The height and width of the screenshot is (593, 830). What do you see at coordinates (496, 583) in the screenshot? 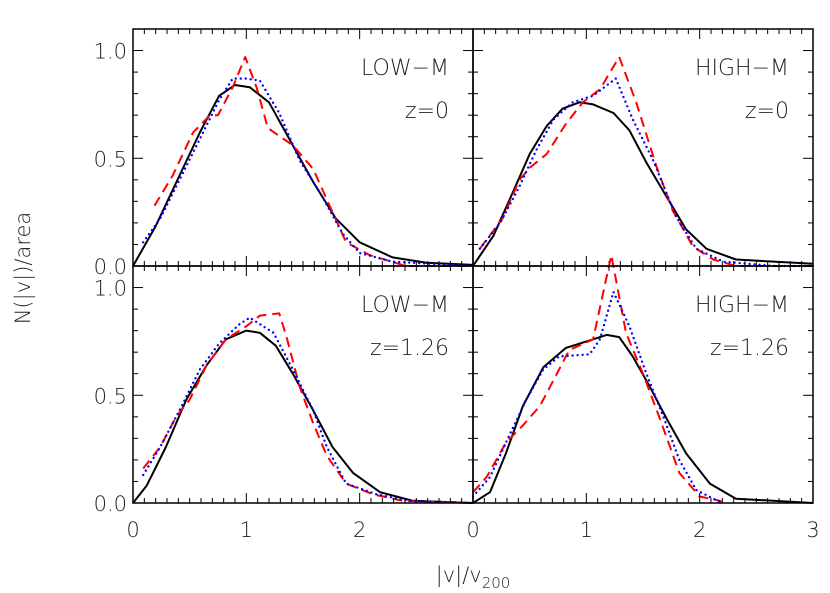
I see `x-axis-label-subscript: 200` at bounding box center [496, 583].